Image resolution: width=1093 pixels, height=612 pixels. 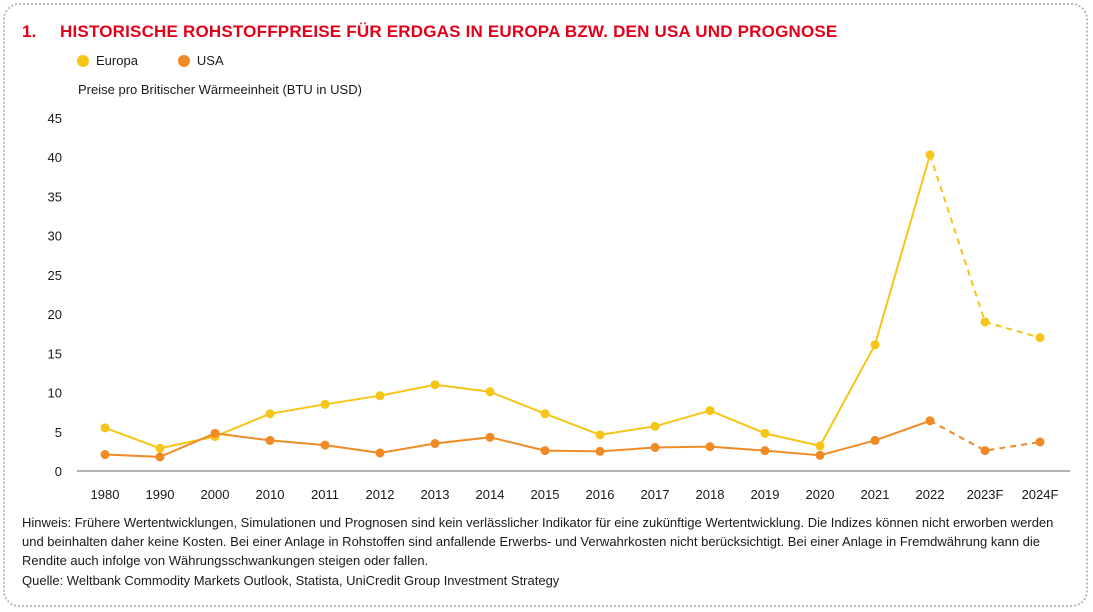 I want to click on data-point-usa-2015, so click(x=545, y=451).